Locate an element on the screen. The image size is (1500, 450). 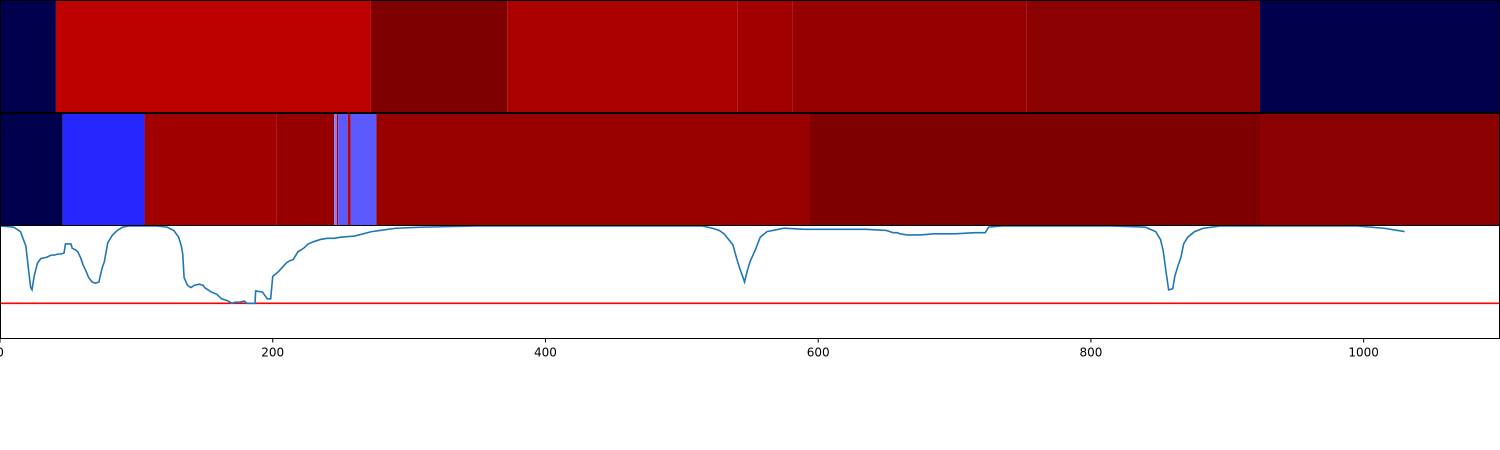
x-tick-label-4: 600 is located at coordinates (818, 353).